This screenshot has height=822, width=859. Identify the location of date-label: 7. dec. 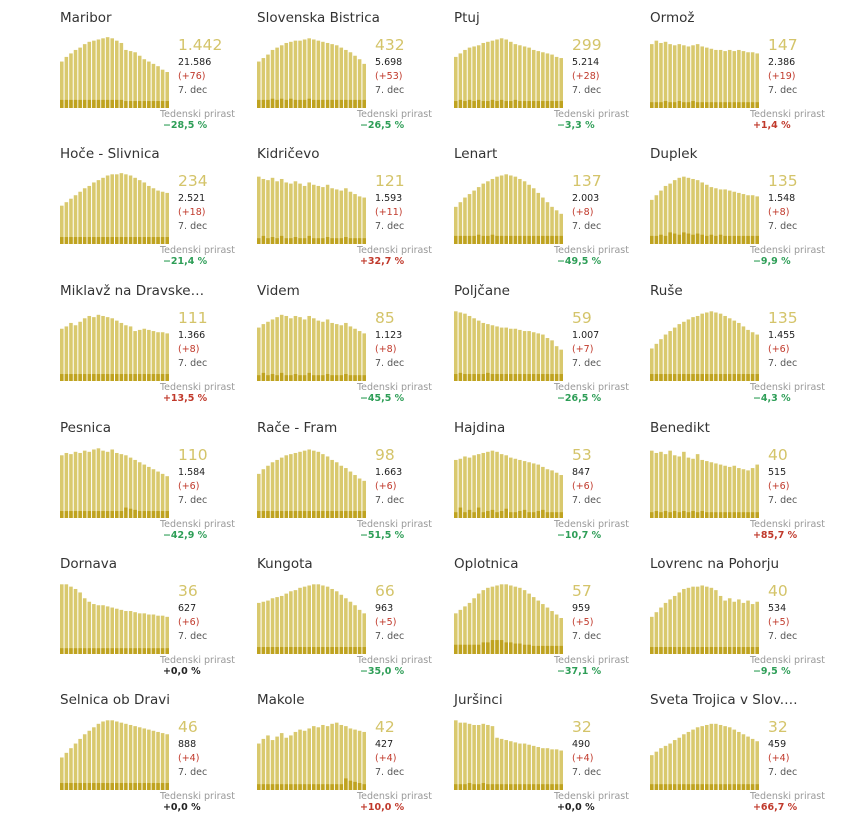
(390, 363).